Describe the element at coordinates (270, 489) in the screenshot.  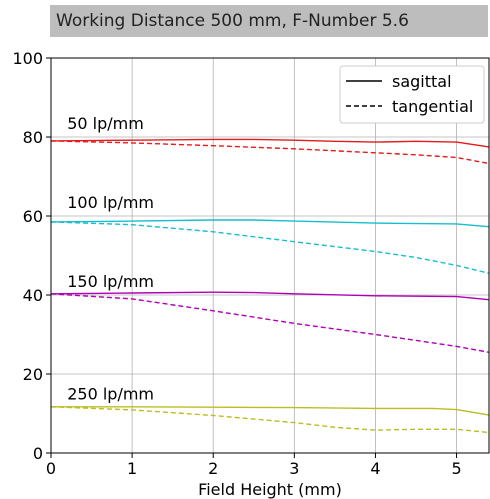
I see `x-axis-label: Field Height (mm)` at that location.